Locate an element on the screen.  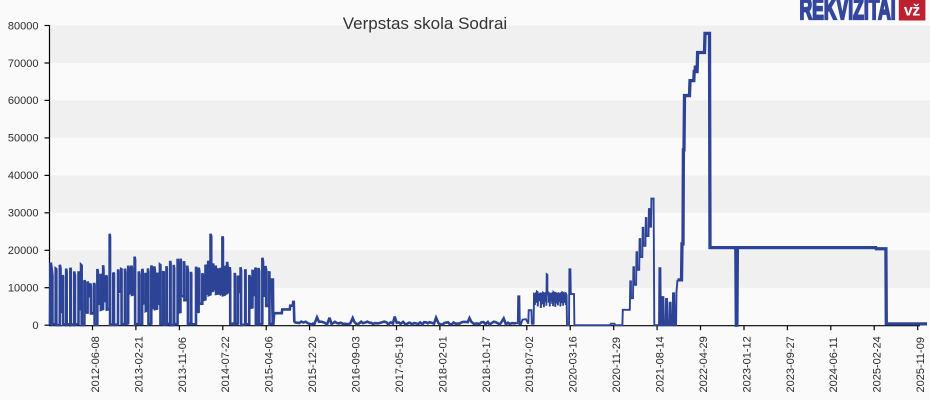
svg-text: 2015-12-20 is located at coordinates (313, 364).